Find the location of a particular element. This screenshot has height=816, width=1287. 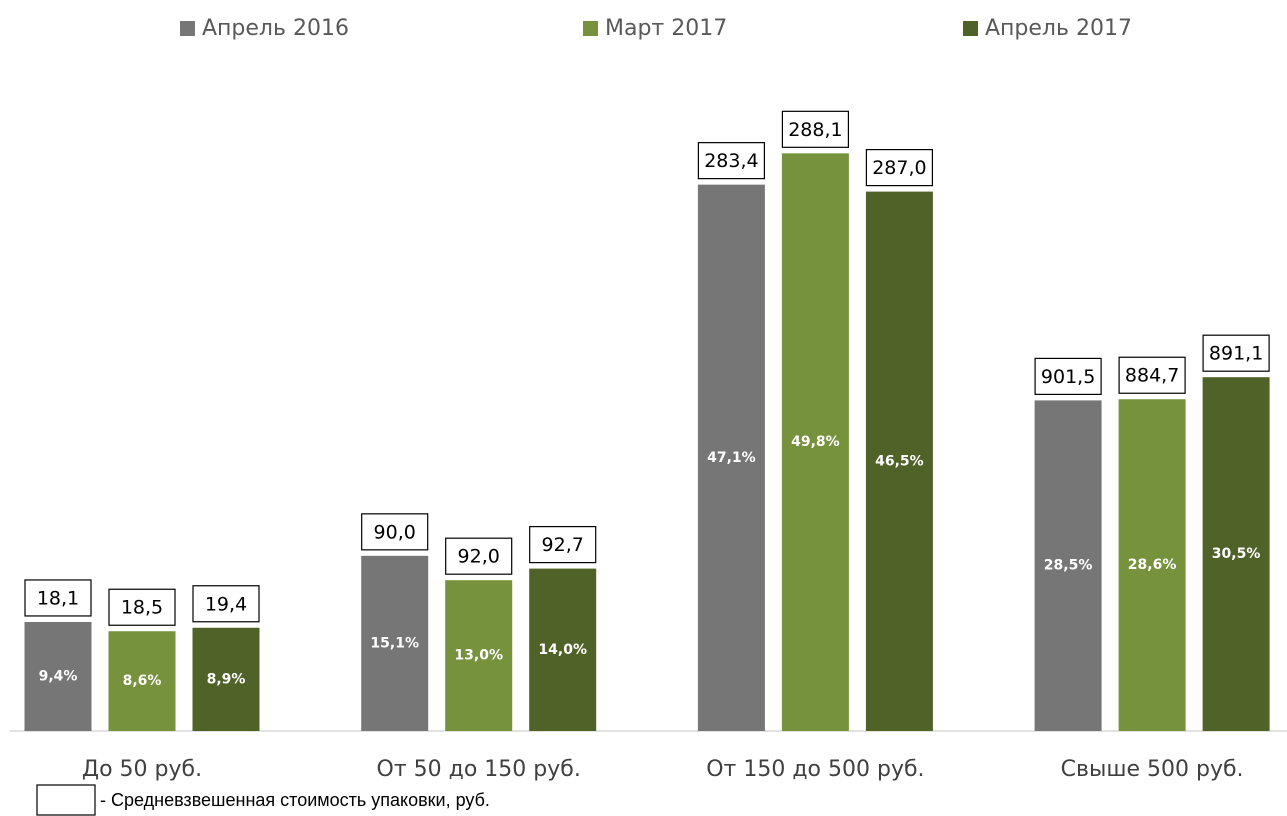

price-label: 92,7 is located at coordinates (563, 545).